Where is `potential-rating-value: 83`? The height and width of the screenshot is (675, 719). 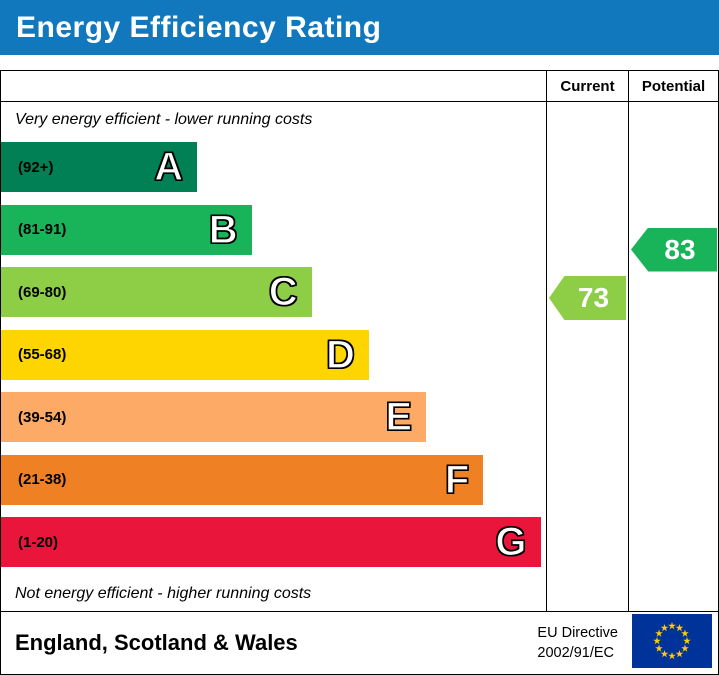
potential-rating-value: 83 is located at coordinates (680, 249).